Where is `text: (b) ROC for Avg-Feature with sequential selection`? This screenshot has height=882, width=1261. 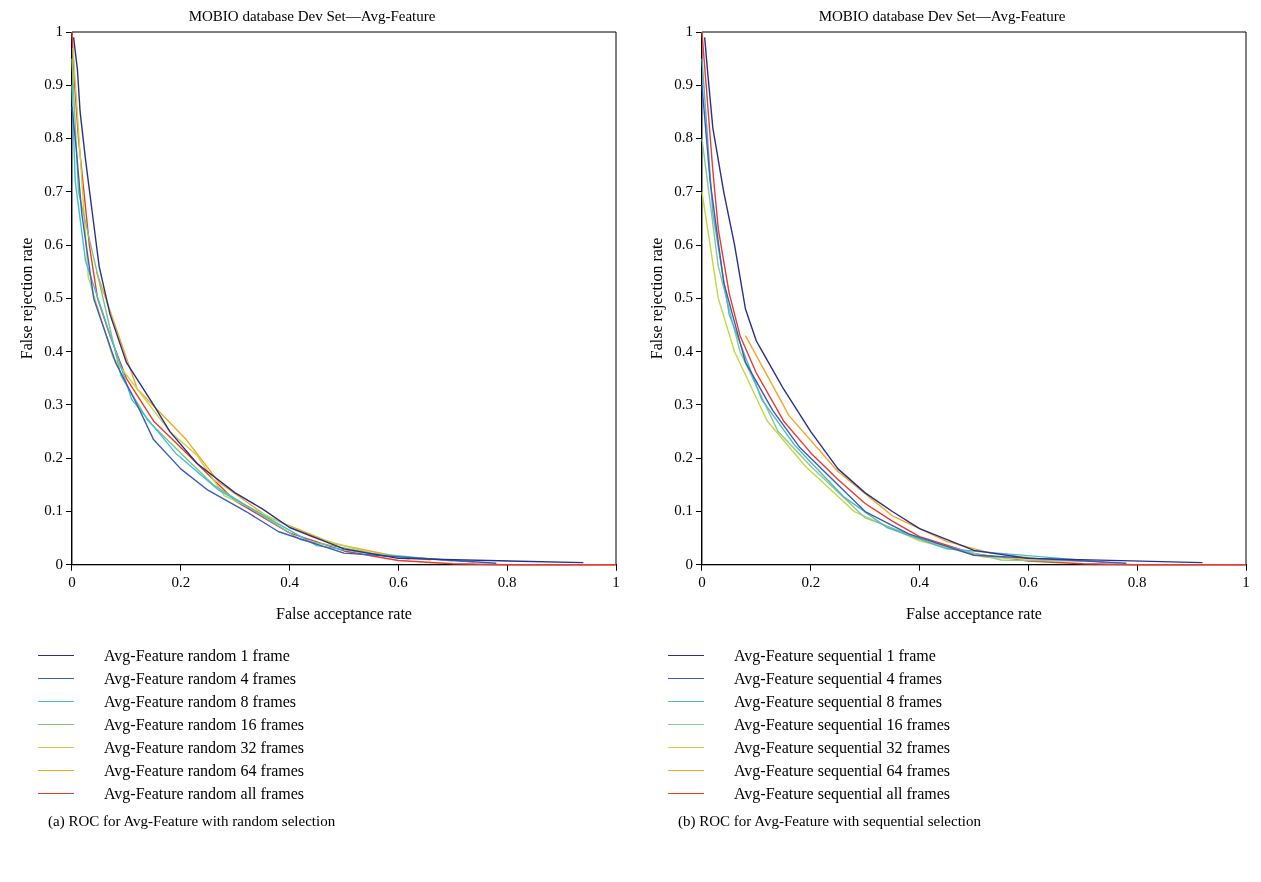 text: (b) ROC for Avg-Feature with sequential selection is located at coordinates (830, 821).